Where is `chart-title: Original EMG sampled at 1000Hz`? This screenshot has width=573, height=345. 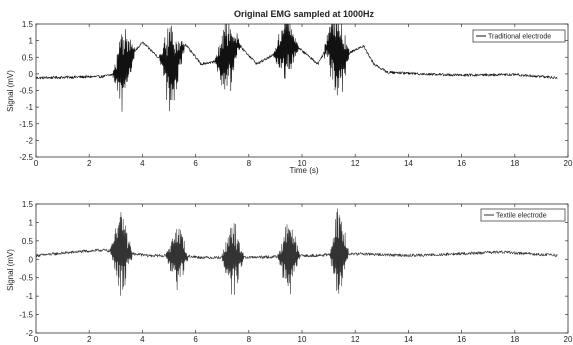
chart-title: Original EMG sampled at 1000Hz is located at coordinates (304, 14).